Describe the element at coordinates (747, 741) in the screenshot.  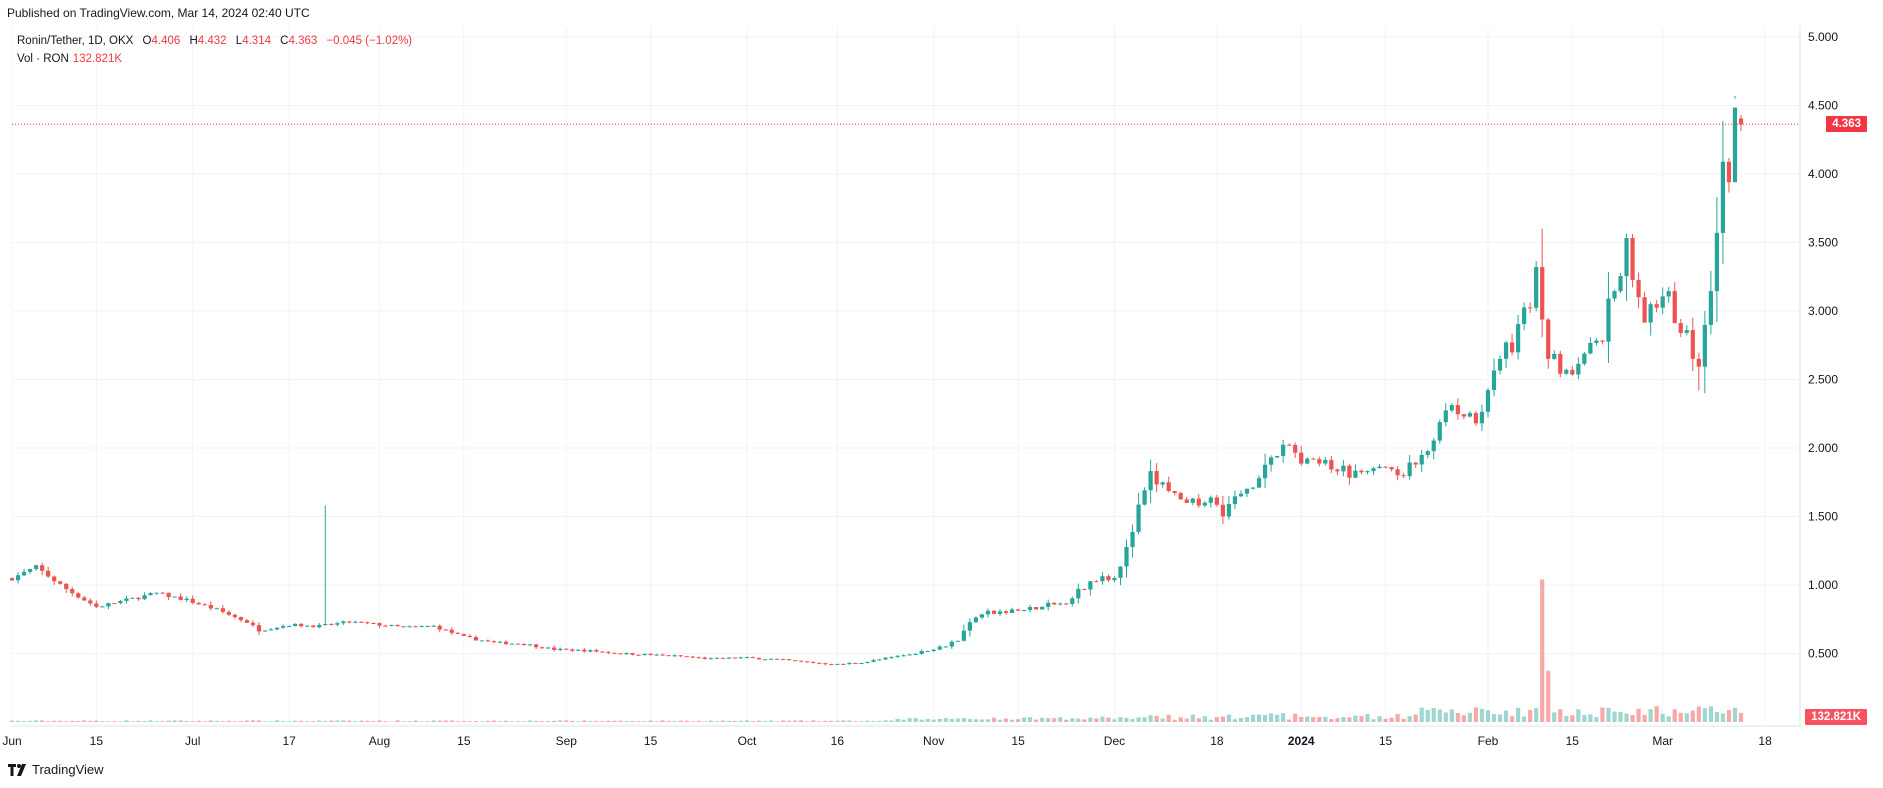
I see `x-tick-label: Oct` at that location.